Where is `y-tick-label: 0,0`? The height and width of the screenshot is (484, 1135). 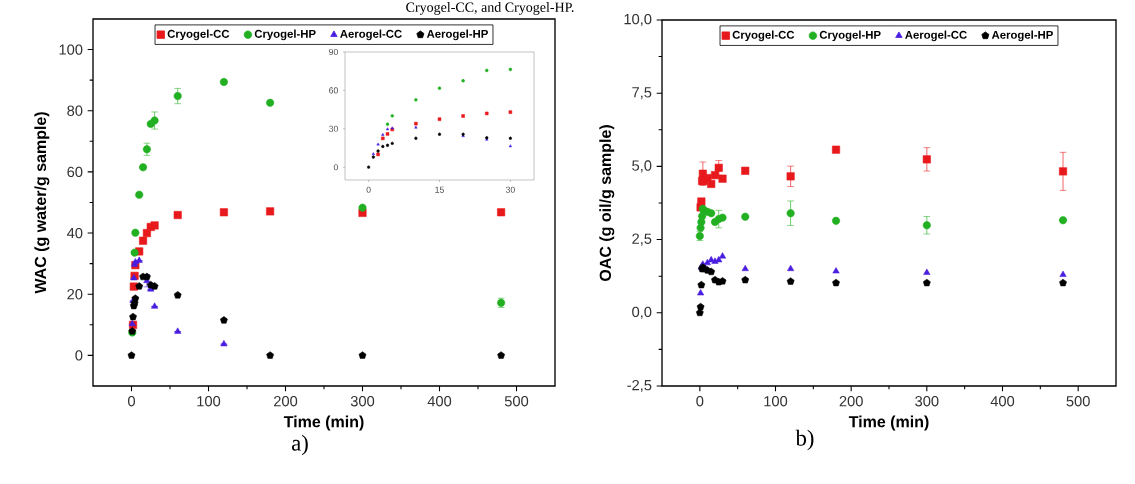 y-tick-label: 0,0 is located at coordinates (642, 312).